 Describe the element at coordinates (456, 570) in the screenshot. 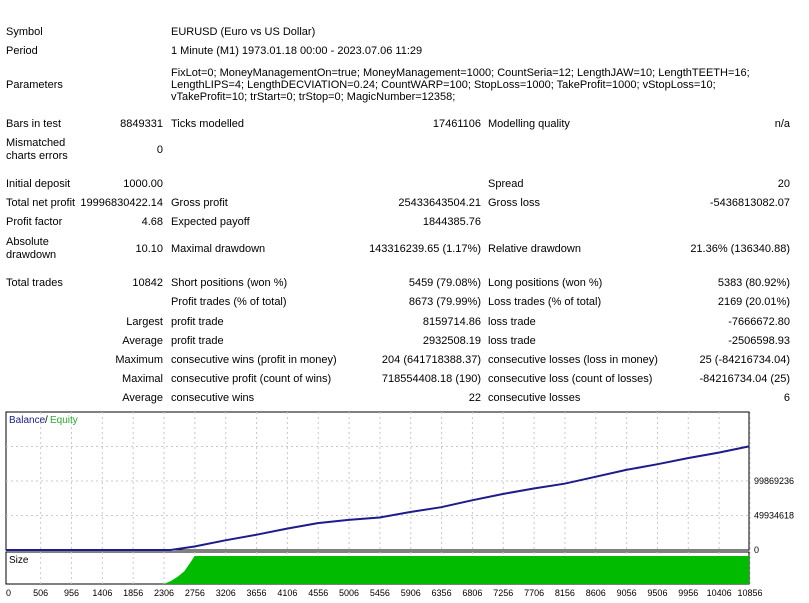

I see `size-series-area` at that location.